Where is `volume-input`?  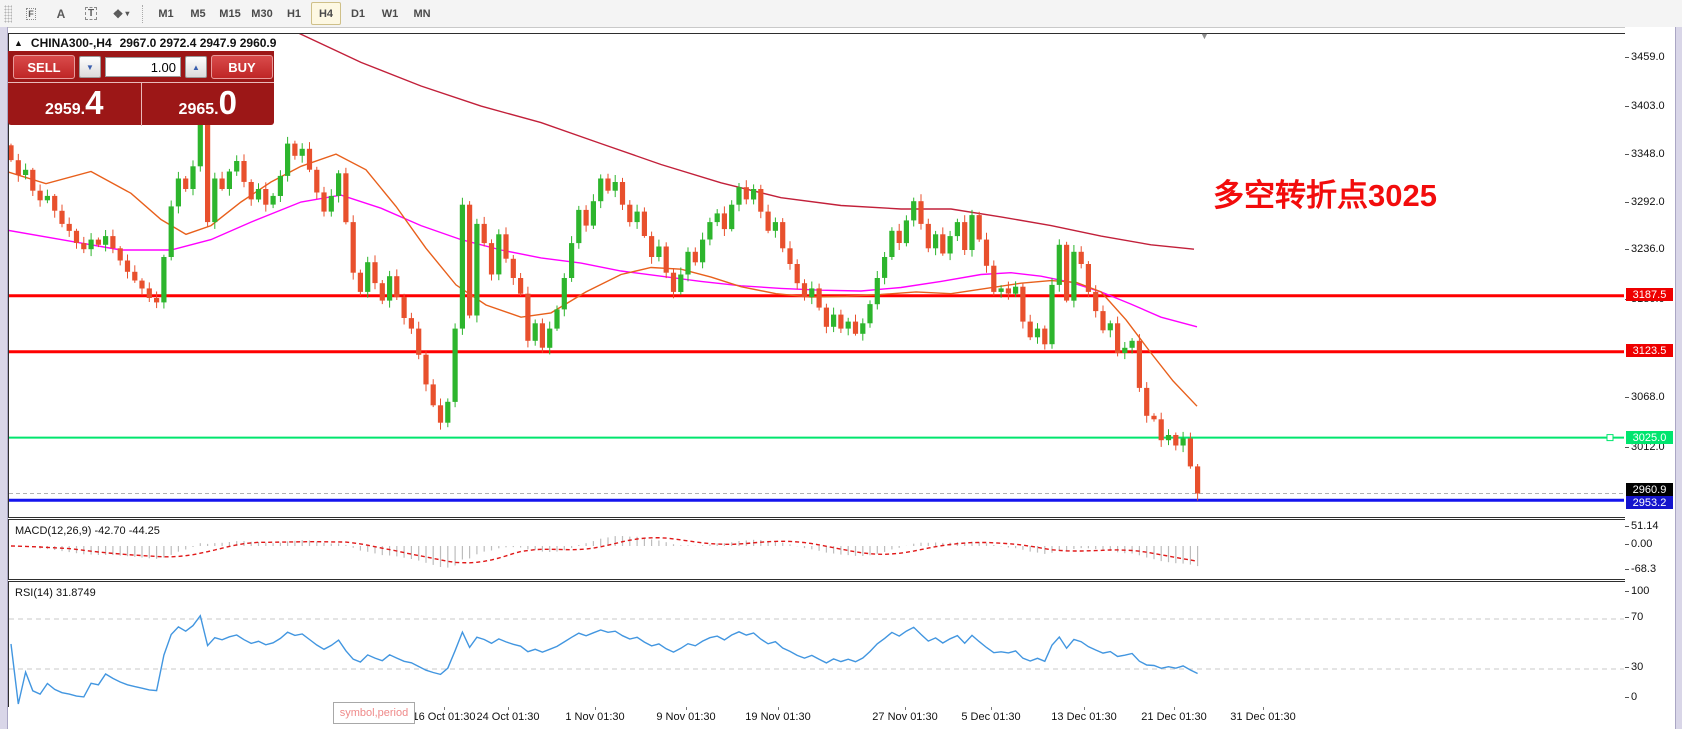
volume-input is located at coordinates (143, 67).